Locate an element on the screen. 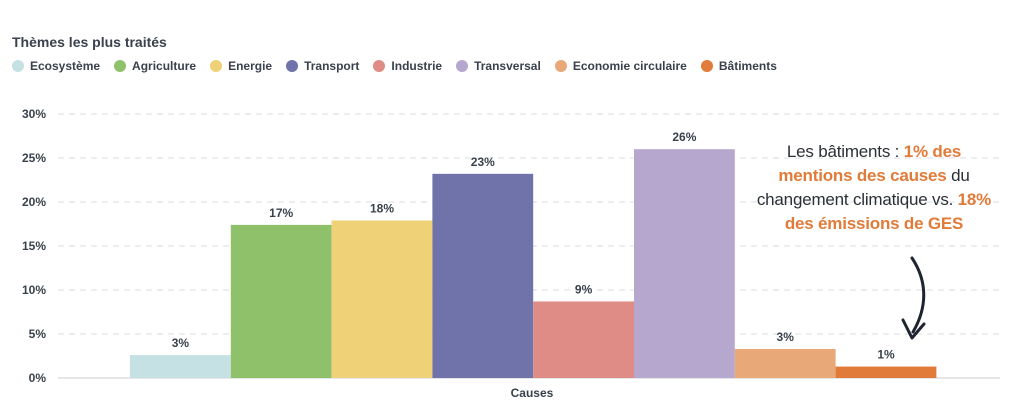 This screenshot has height=415, width=1024. y-tick-label: 30% is located at coordinates (34, 114).